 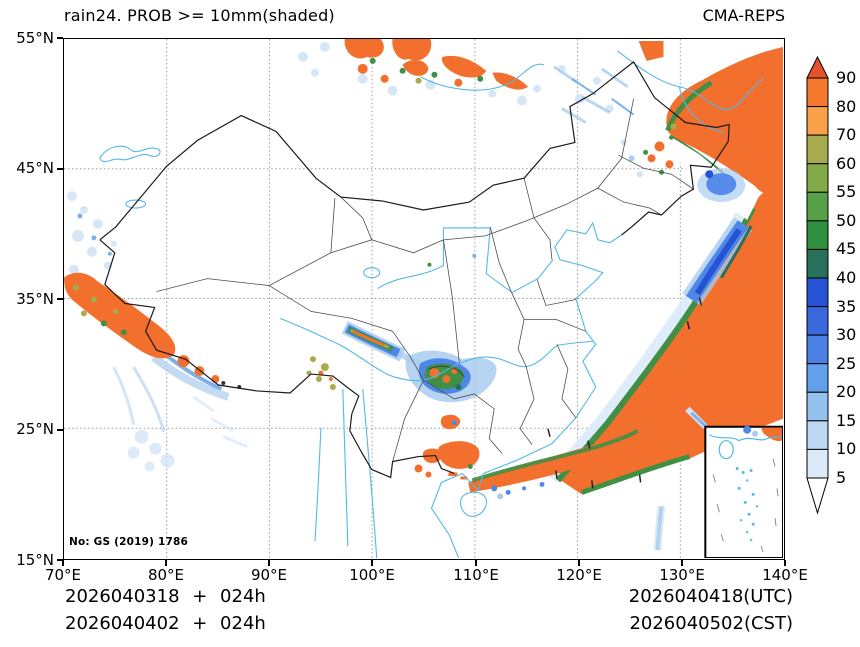 What do you see at coordinates (465, 260) in the screenshot?
I see `yellow-river` at bounding box center [465, 260].